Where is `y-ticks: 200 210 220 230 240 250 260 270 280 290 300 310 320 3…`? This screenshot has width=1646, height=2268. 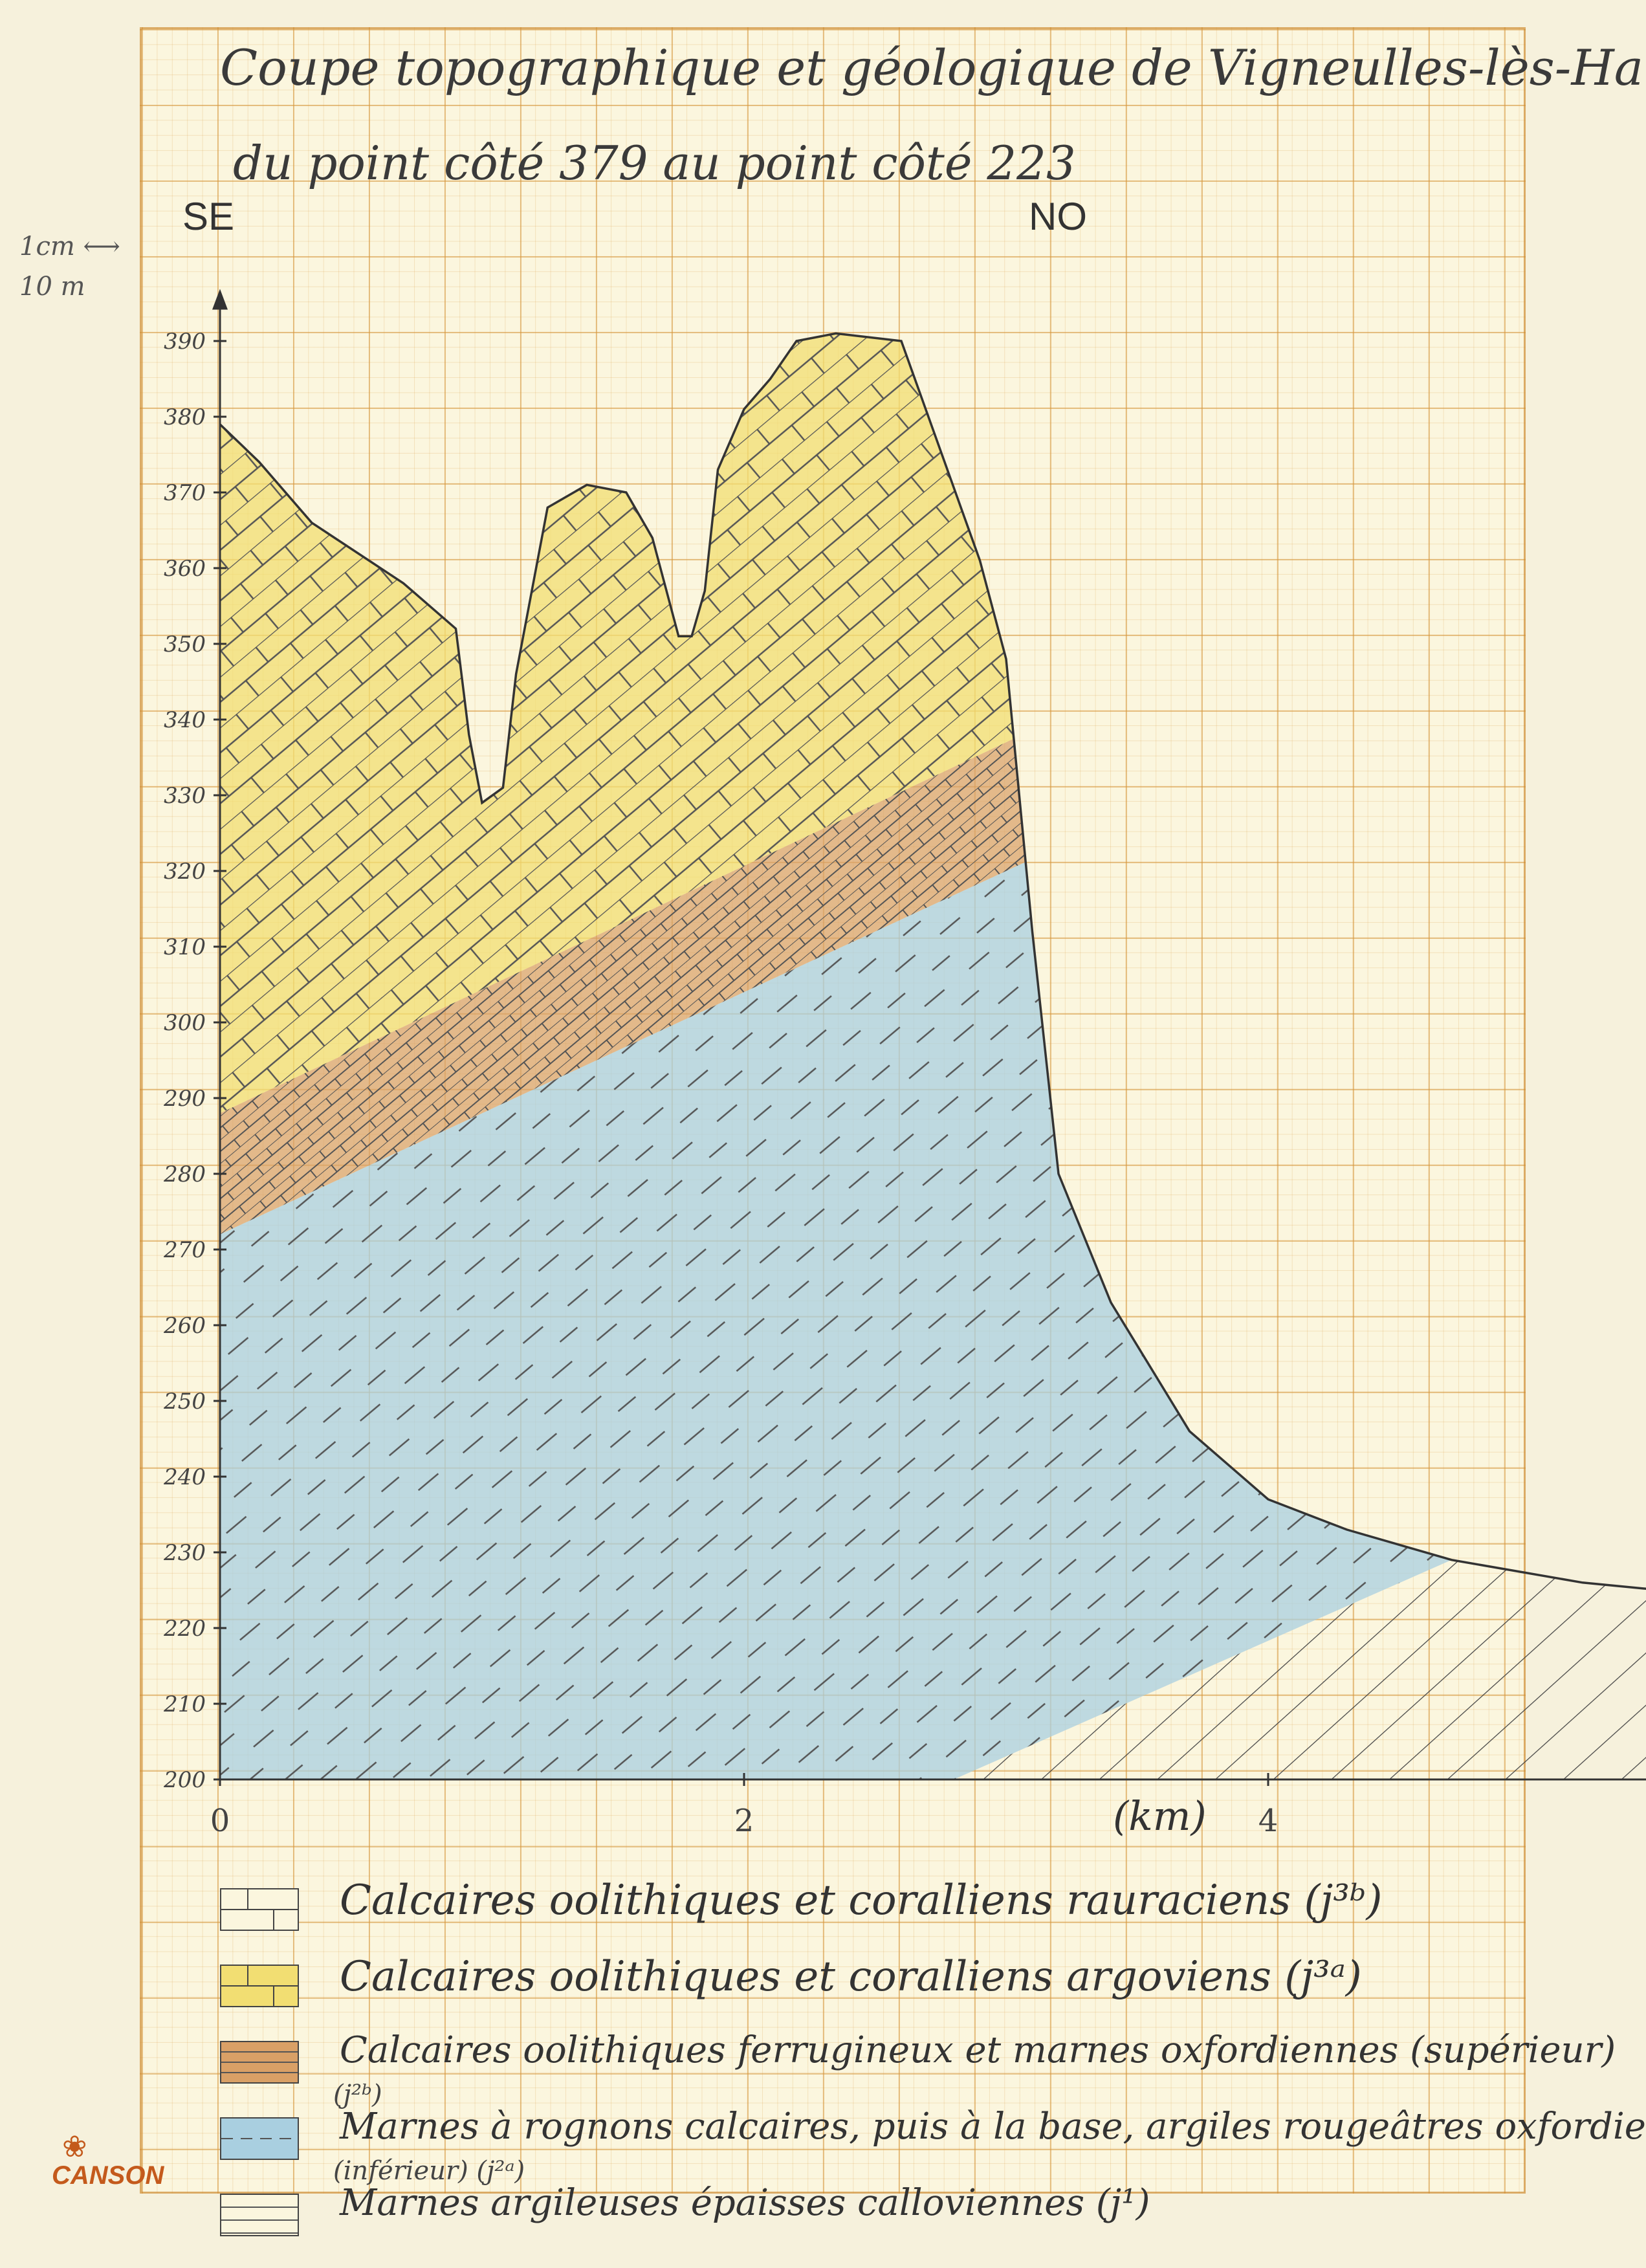 y-ticks: 200 210 220 230 240 250 260 270 280 290 300 310 320 3… is located at coordinates (194, 1061).